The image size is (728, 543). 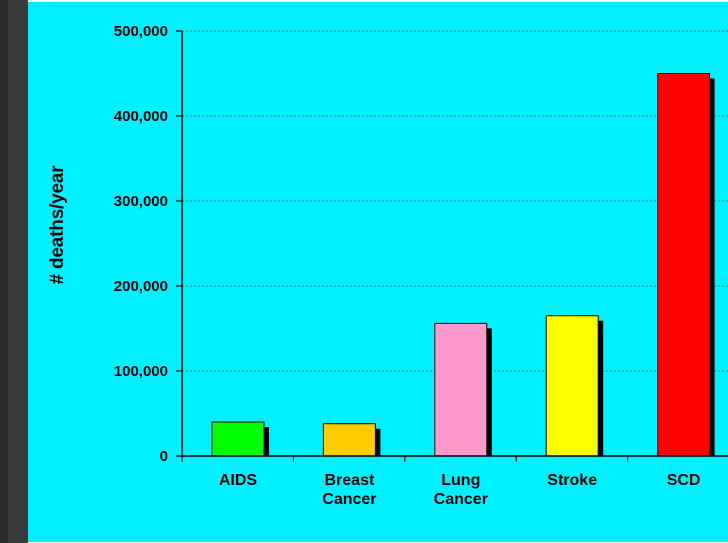 I want to click on category-label: SCD, so click(x=684, y=480).